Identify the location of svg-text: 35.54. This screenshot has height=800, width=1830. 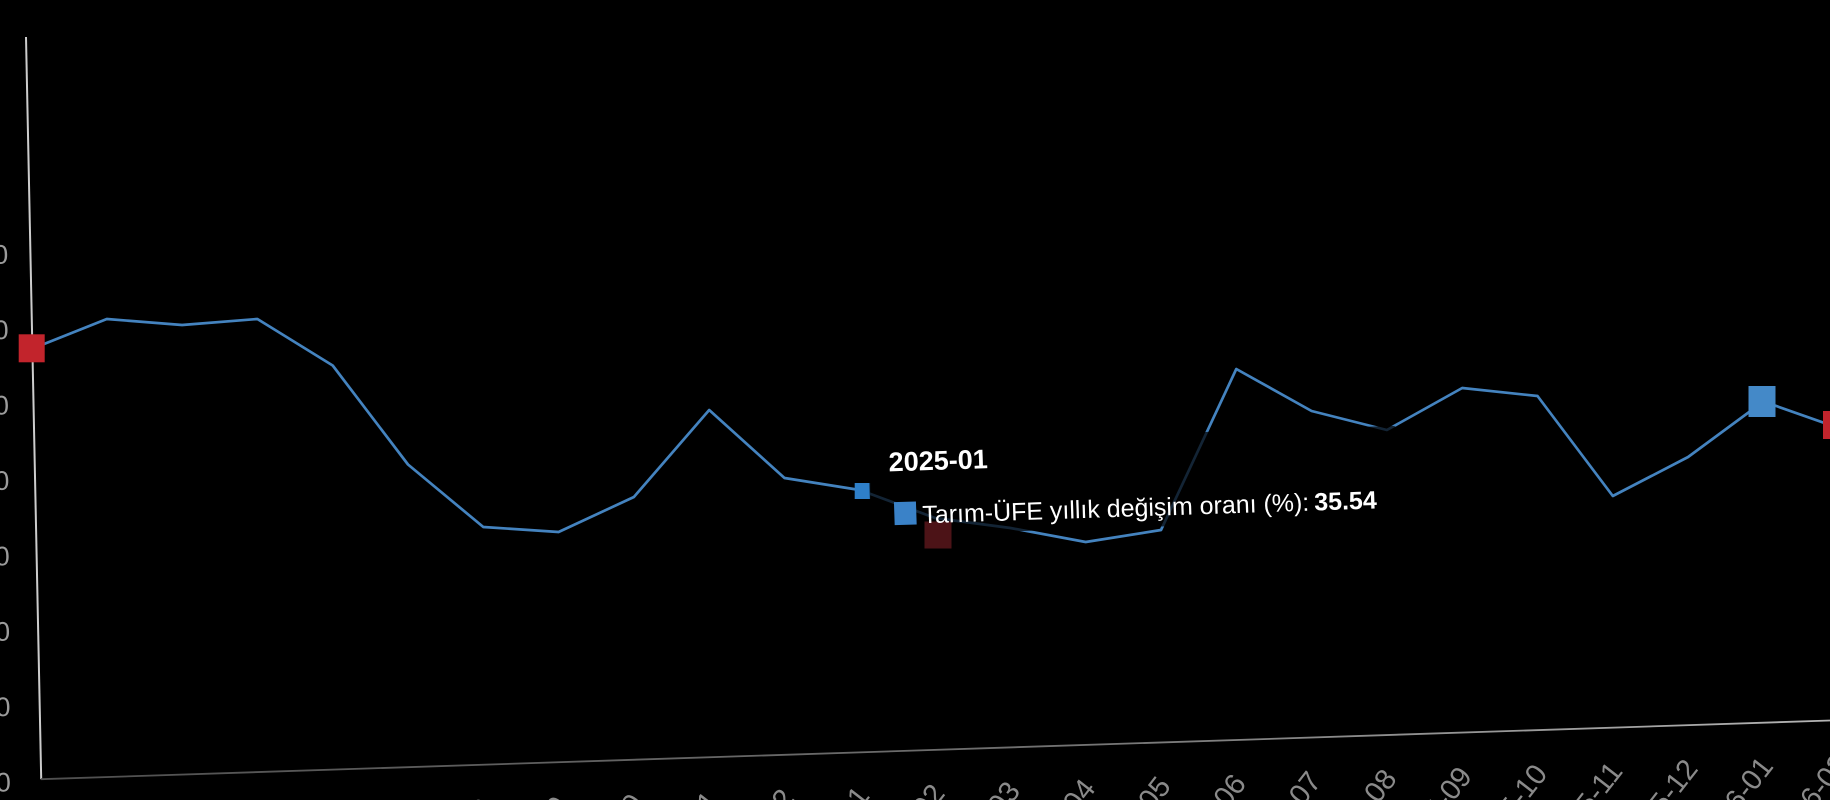
(1346, 501).